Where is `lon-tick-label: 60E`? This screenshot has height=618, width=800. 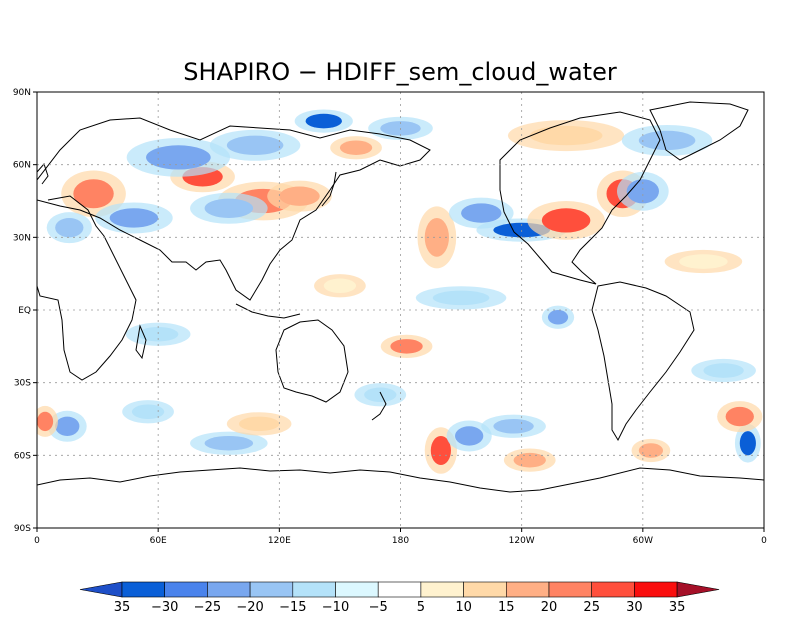 lon-tick-label: 60E is located at coordinates (158, 541).